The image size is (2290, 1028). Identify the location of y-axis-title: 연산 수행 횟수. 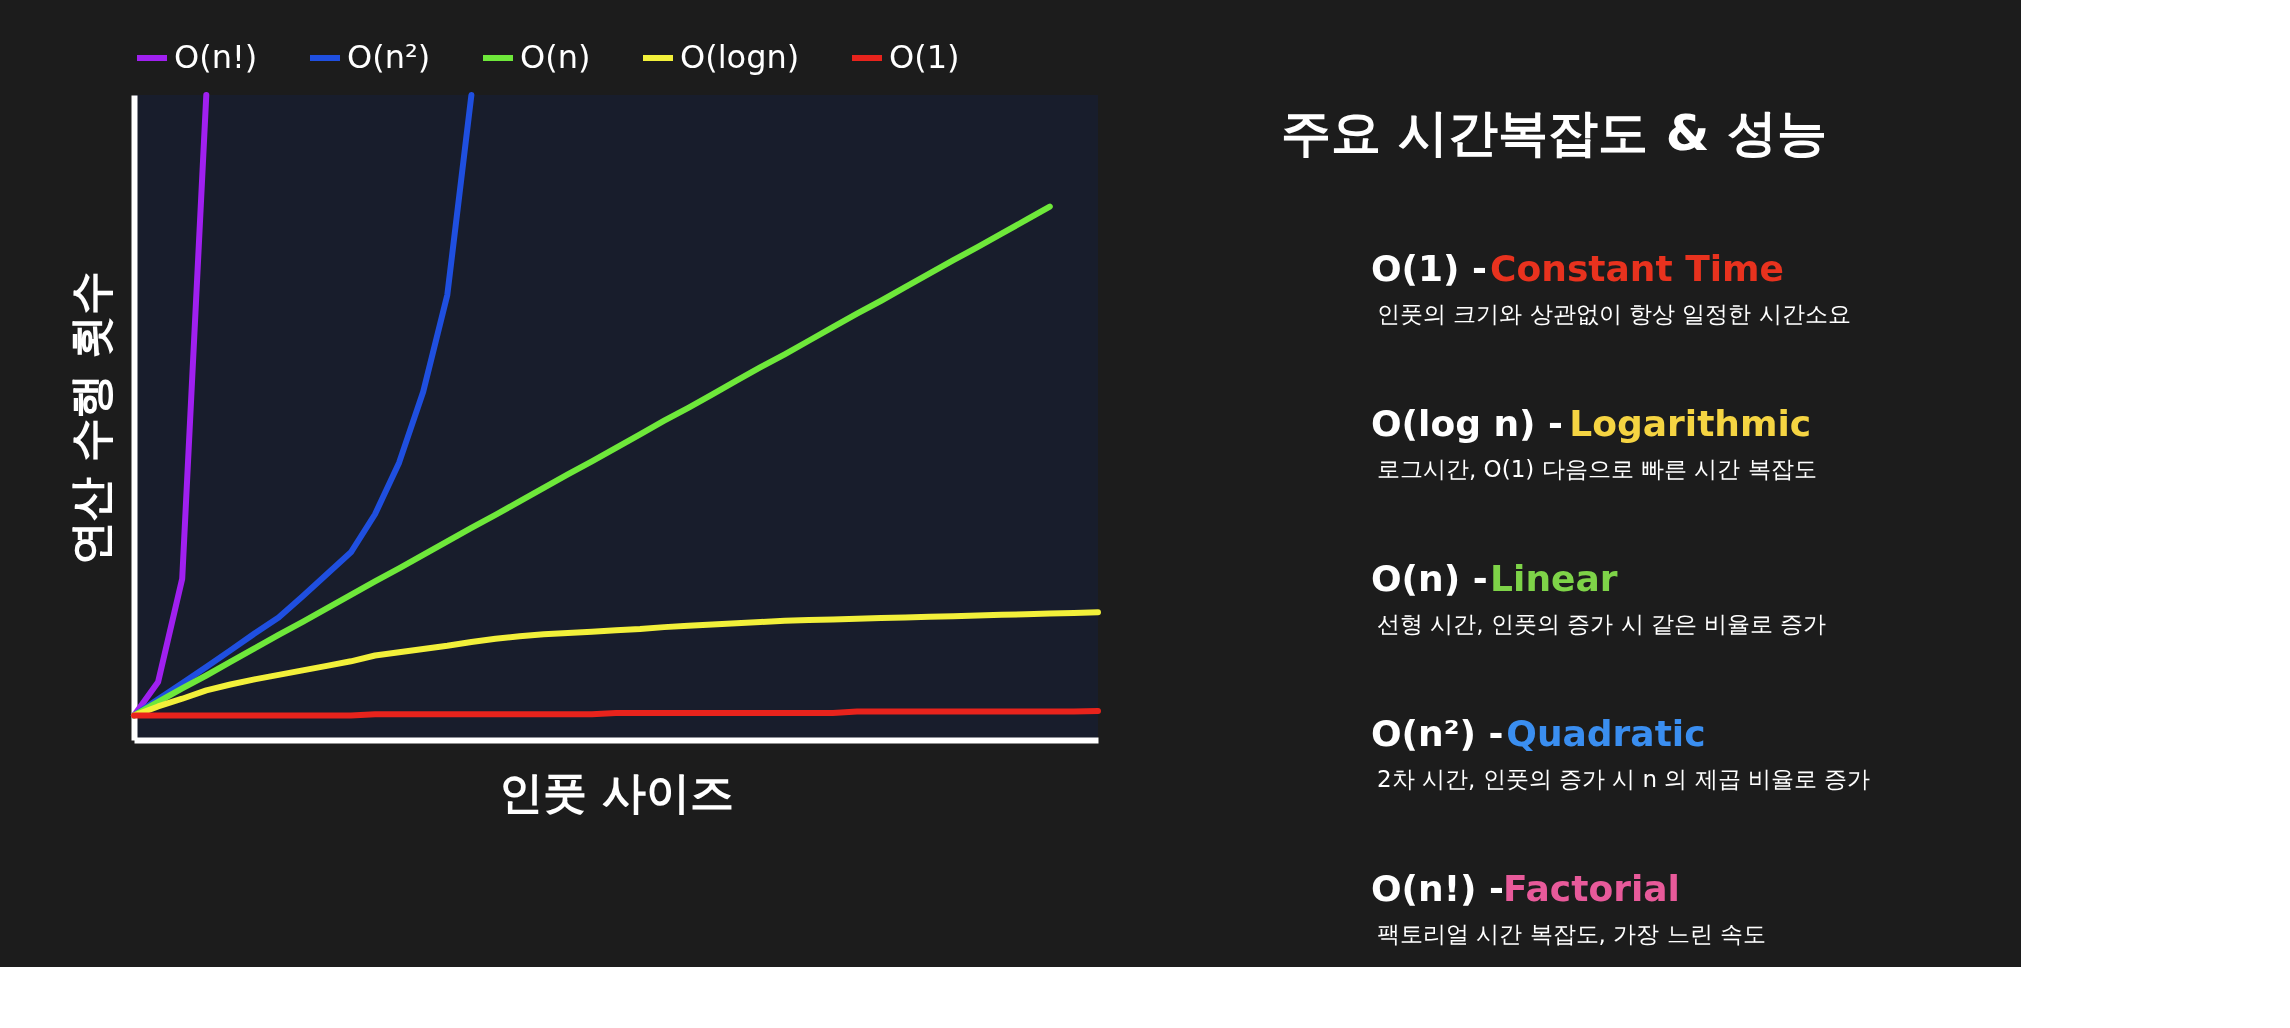
(90, 418).